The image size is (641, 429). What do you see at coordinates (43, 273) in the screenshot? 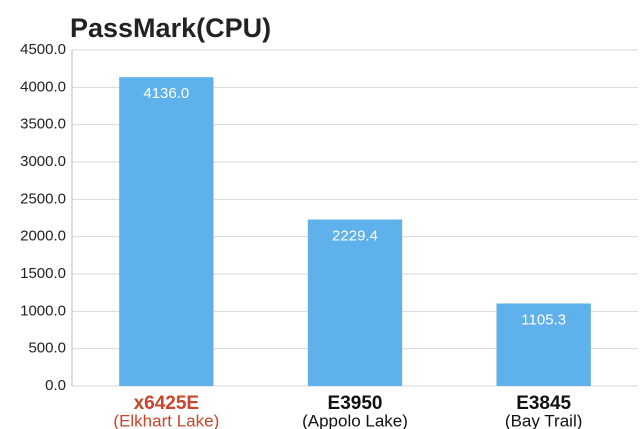
I see `y-tick-label: 1500.0` at bounding box center [43, 273].